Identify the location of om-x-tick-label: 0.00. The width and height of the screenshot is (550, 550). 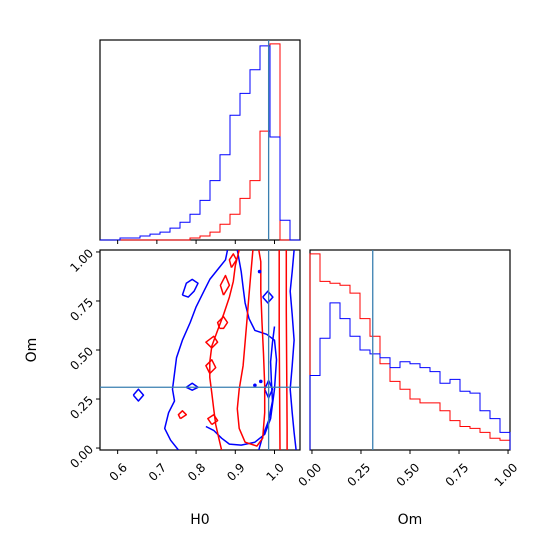
(310, 474).